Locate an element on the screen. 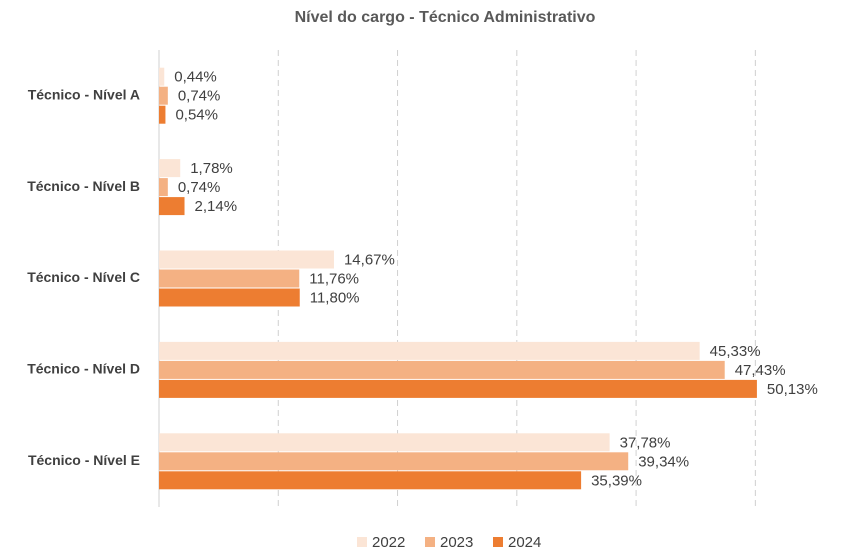 The height and width of the screenshot is (554, 863). y-tick-label: Técnico - Nível C is located at coordinates (83, 277).